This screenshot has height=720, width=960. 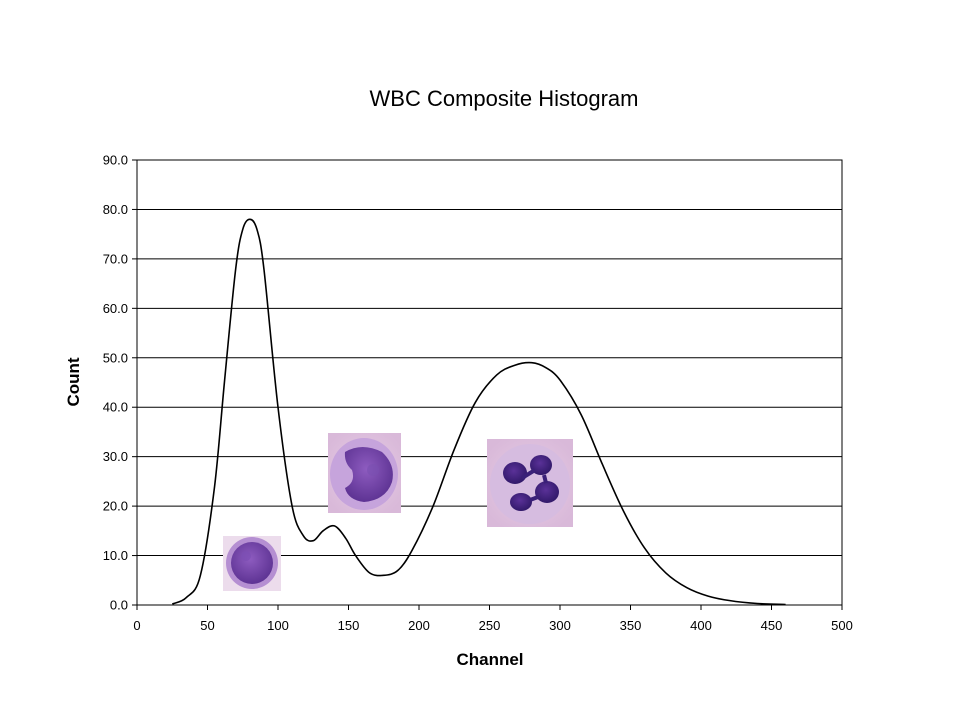 What do you see at coordinates (504, 98) in the screenshot?
I see `chart-title: WBC Composite Histogram` at bounding box center [504, 98].